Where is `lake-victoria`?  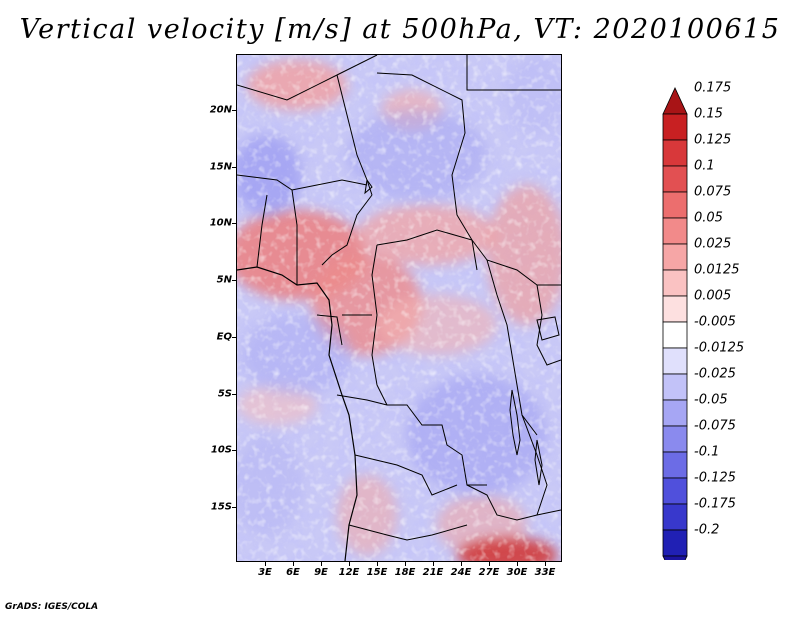 lake-victoria is located at coordinates (548, 328).